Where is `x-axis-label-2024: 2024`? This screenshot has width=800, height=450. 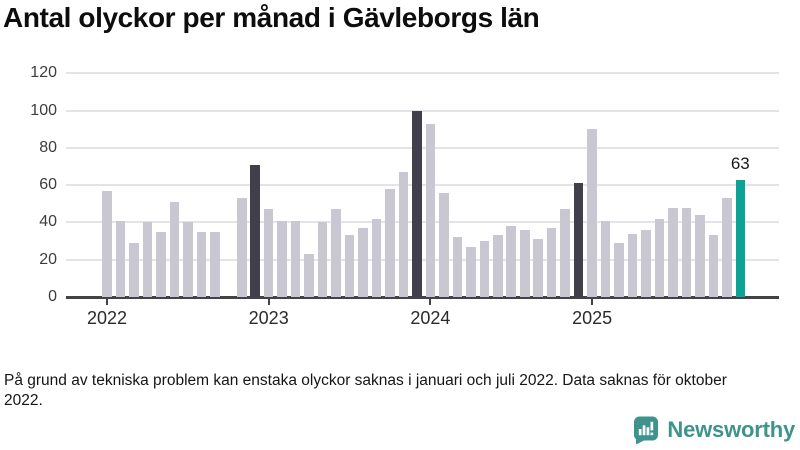
x-axis-label-2024: 2024 is located at coordinates (430, 318).